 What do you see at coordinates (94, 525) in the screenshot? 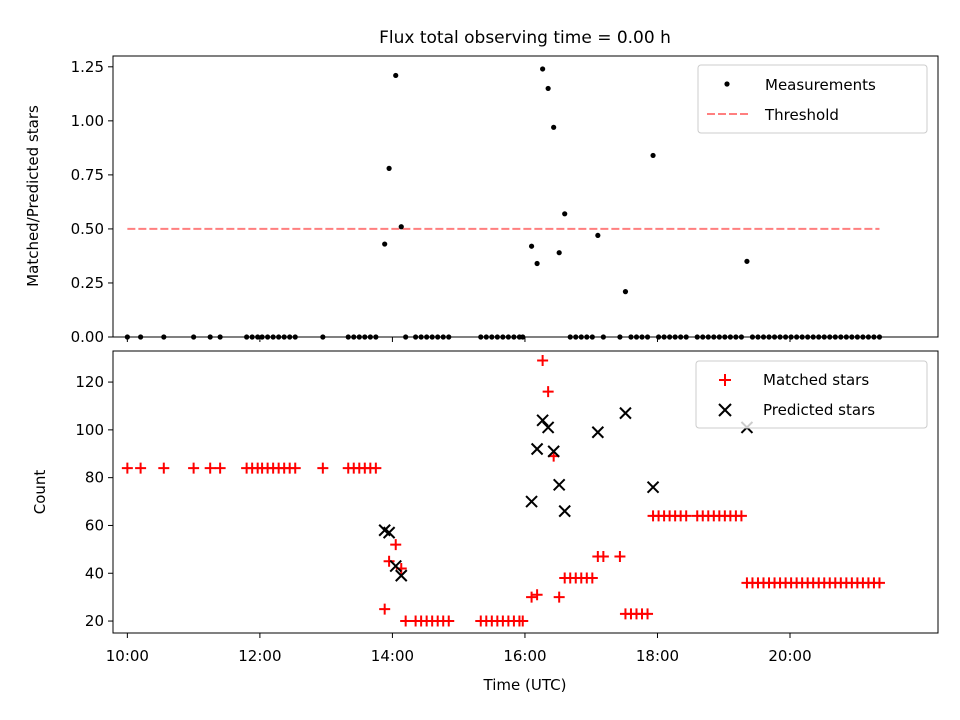
I see `bottom-y-tick-label: 60` at bounding box center [94, 525].